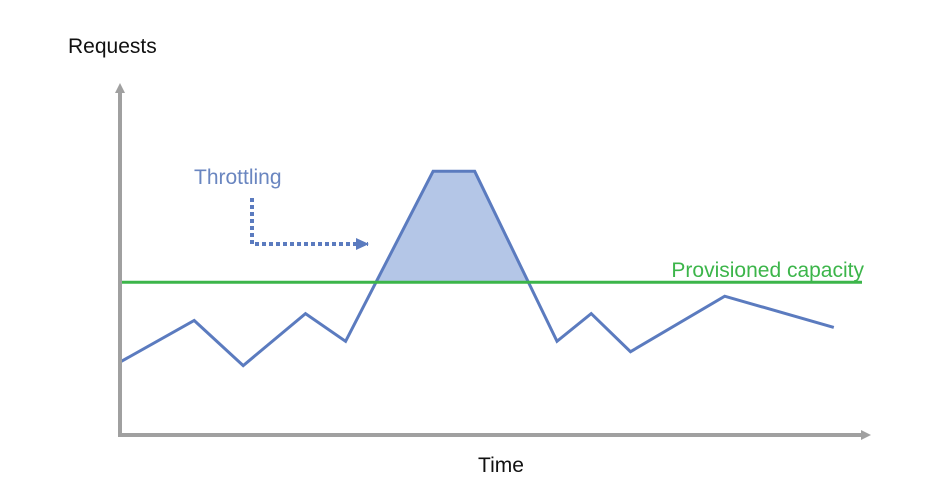 The image size is (950, 500). I want to click on y-axis-label: Requests, so click(112, 46).